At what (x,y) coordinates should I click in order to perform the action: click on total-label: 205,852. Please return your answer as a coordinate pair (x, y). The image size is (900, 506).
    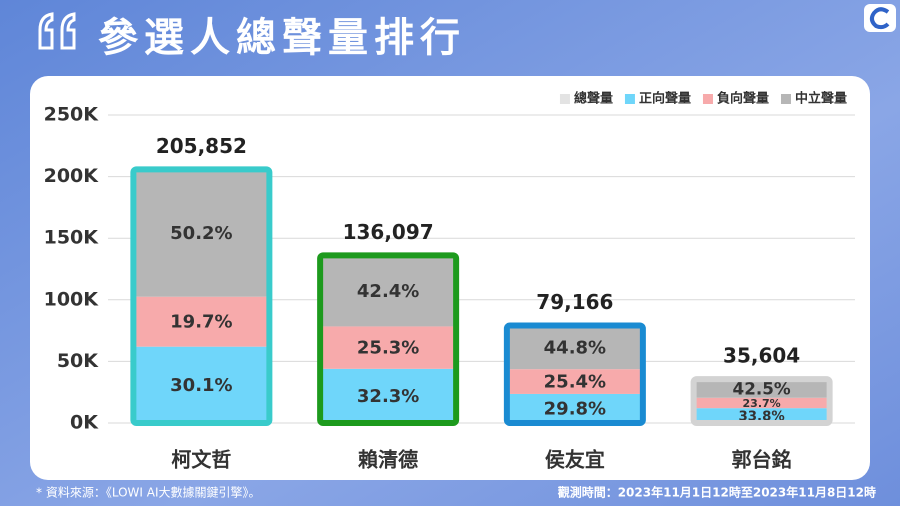
    Looking at the image, I should click on (201, 146).